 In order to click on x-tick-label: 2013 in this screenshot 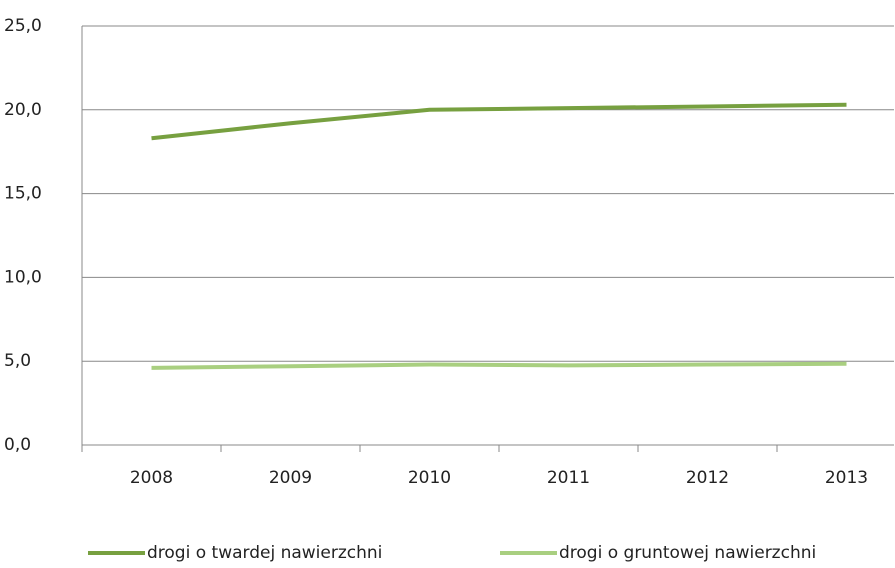, I will do `click(846, 478)`.